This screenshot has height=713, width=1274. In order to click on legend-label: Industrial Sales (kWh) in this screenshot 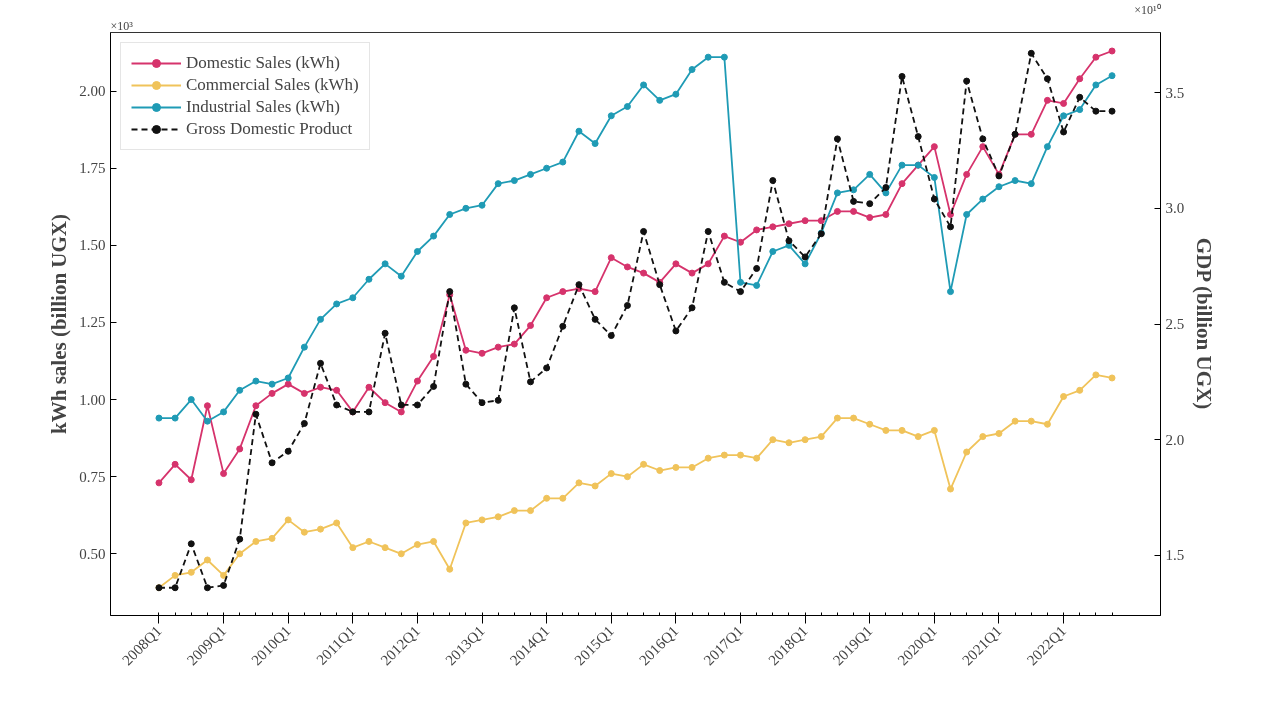, I will do `click(263, 107)`.